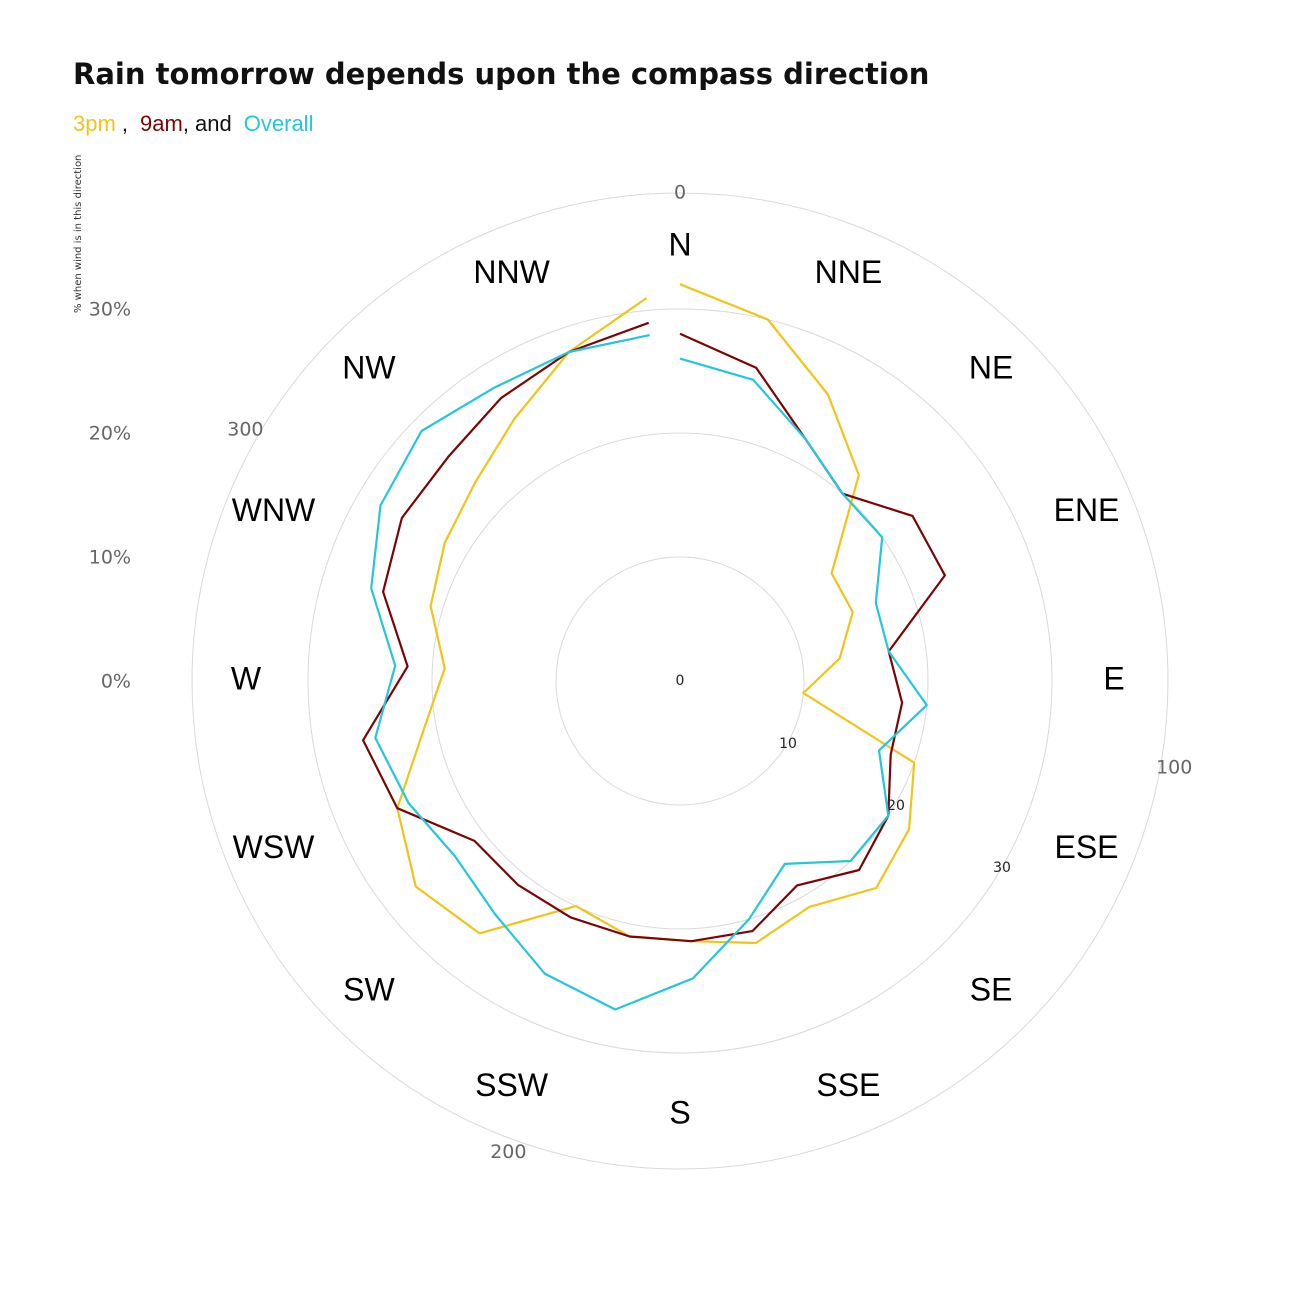  What do you see at coordinates (110, 434) in the screenshot?
I see `outer-tick-label: 20%` at bounding box center [110, 434].